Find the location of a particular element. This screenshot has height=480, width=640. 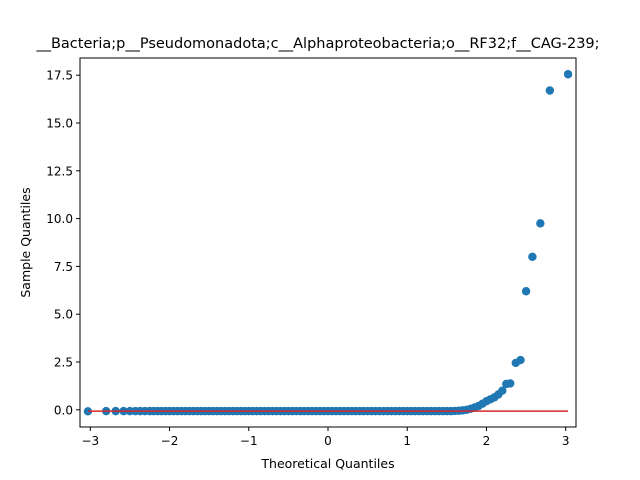

y-tick-label: 12.5 is located at coordinates (59, 171).